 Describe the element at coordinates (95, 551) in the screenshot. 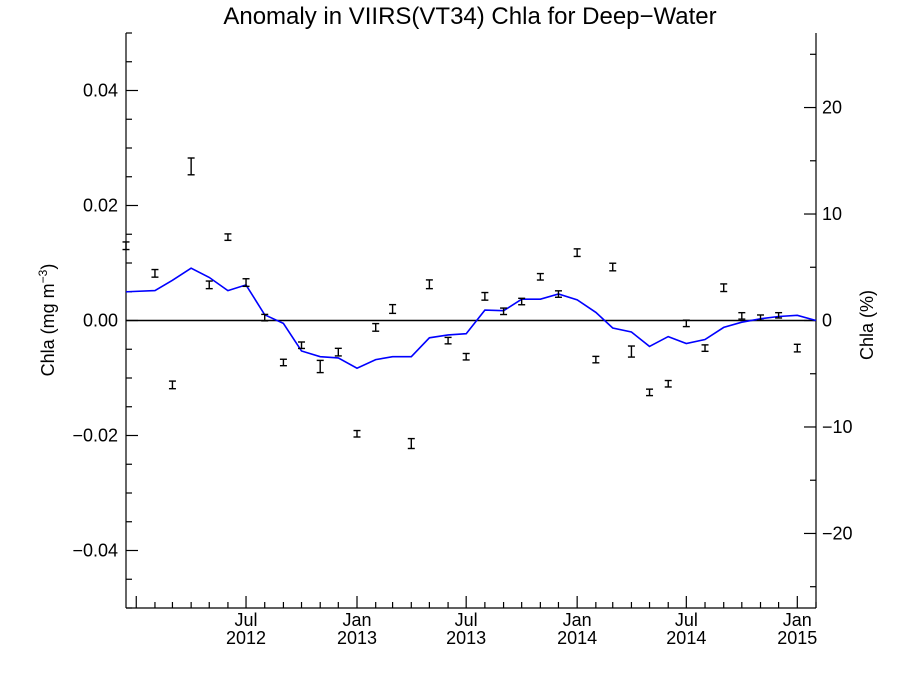

I see `y-tick-label: −0.04` at that location.